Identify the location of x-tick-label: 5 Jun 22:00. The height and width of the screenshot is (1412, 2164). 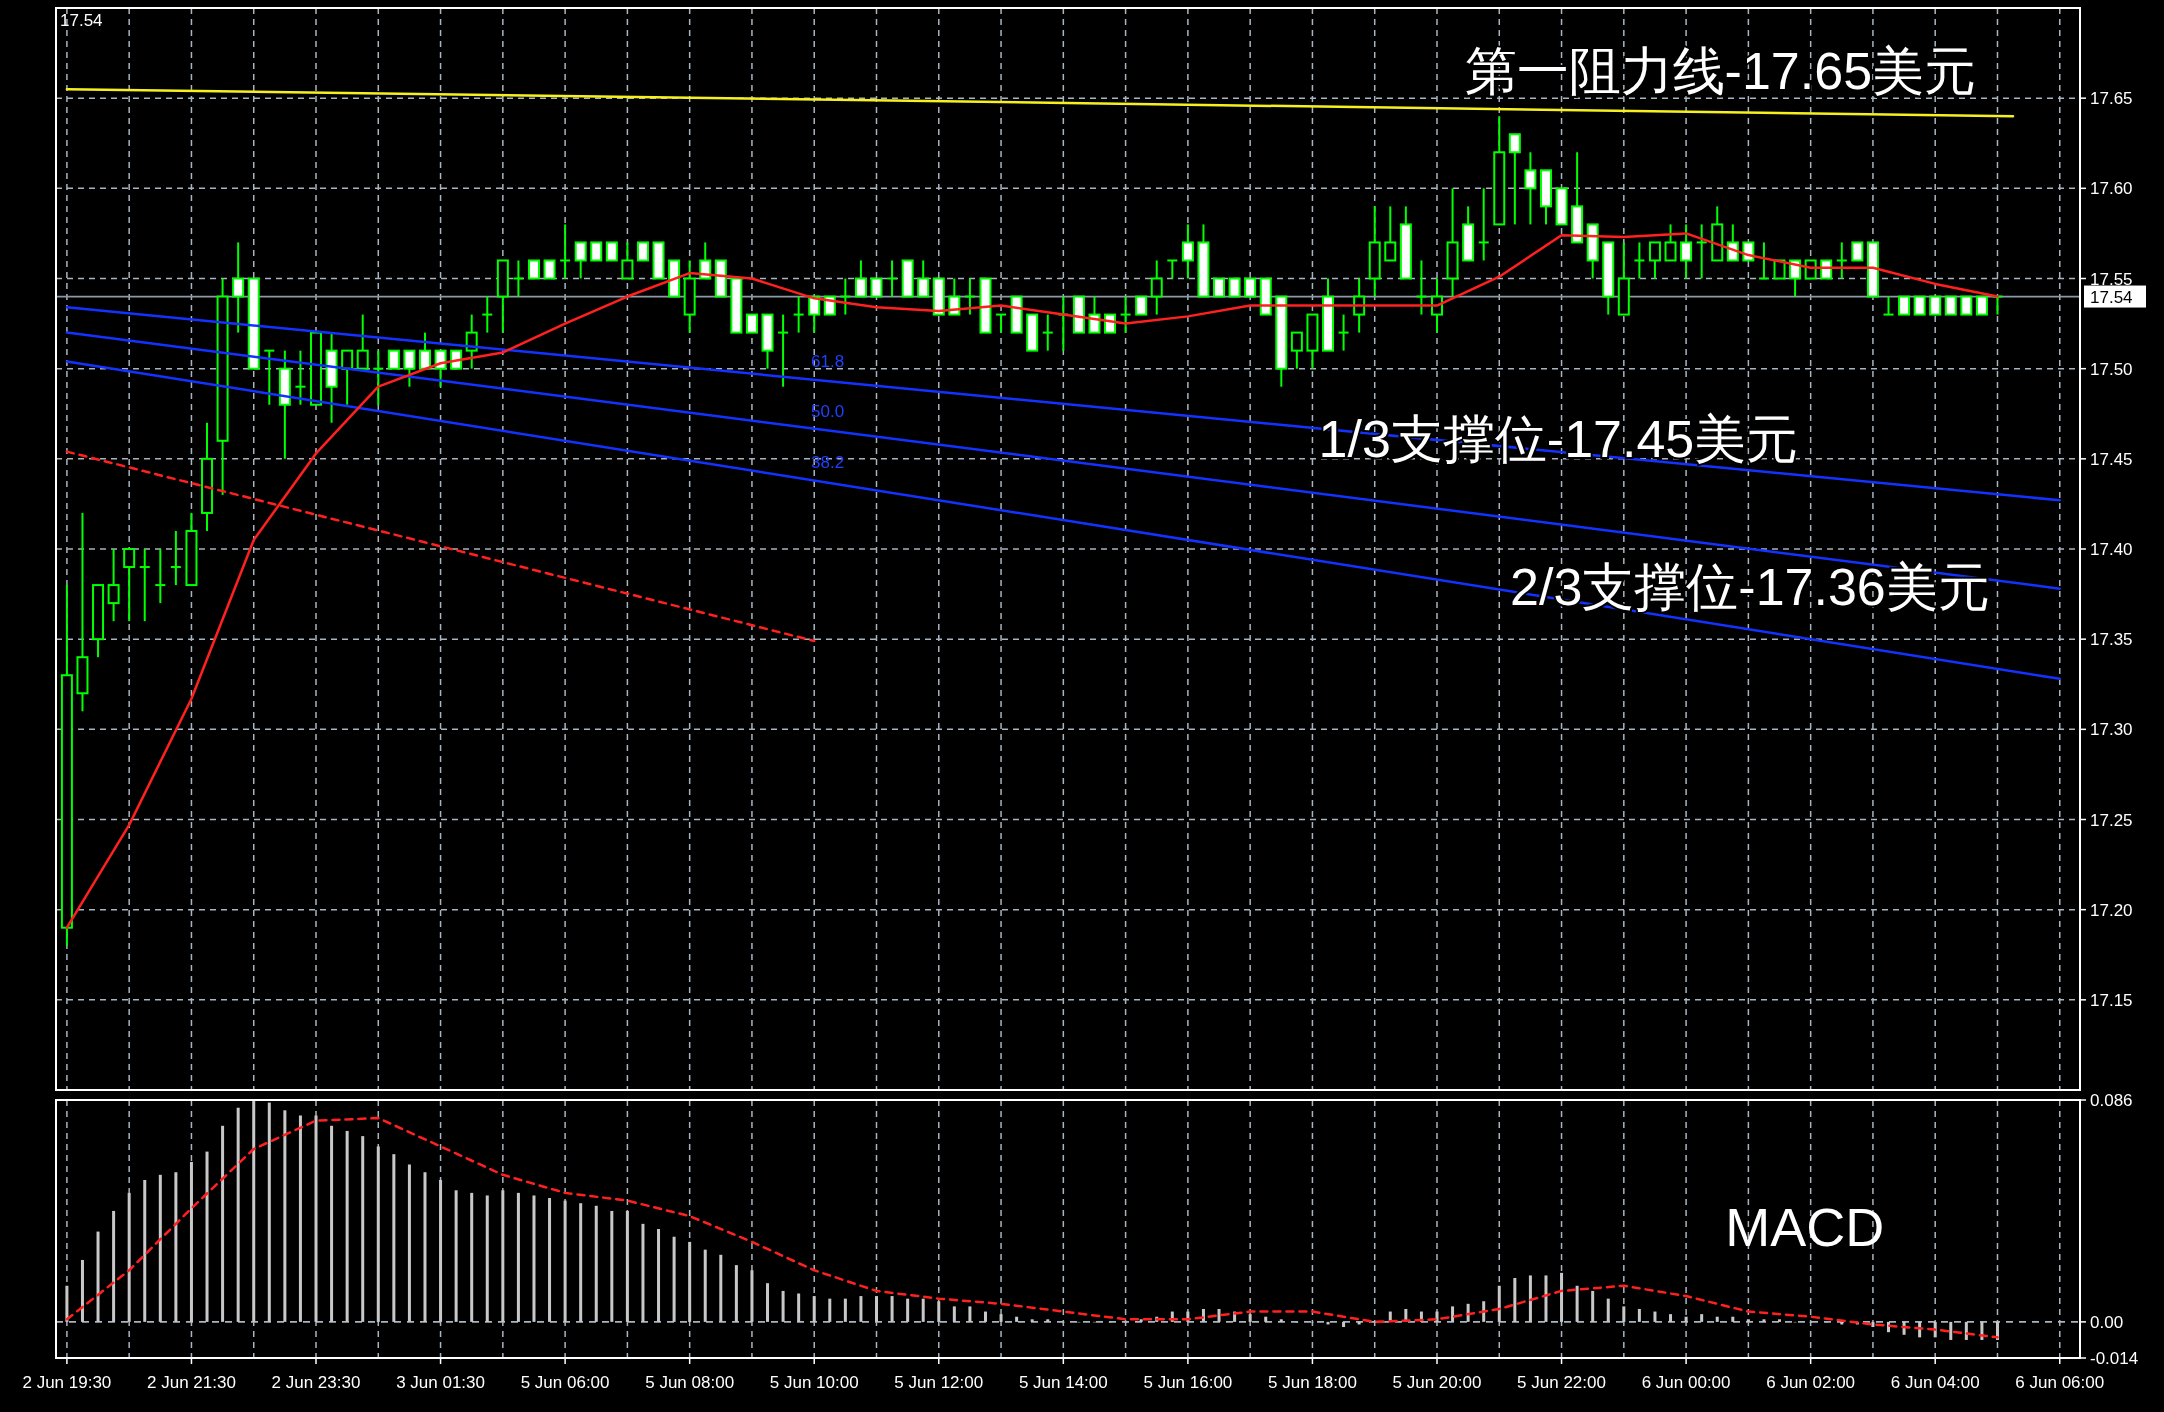
(1561, 1382).